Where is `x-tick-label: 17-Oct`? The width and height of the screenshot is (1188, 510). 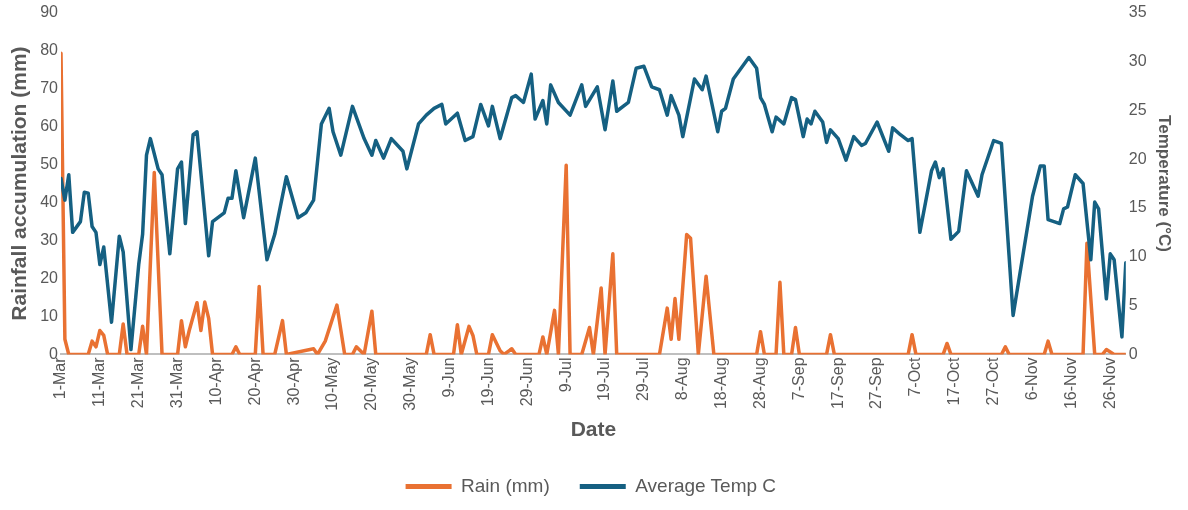 x-tick-label: 17-Oct is located at coordinates (954, 381).